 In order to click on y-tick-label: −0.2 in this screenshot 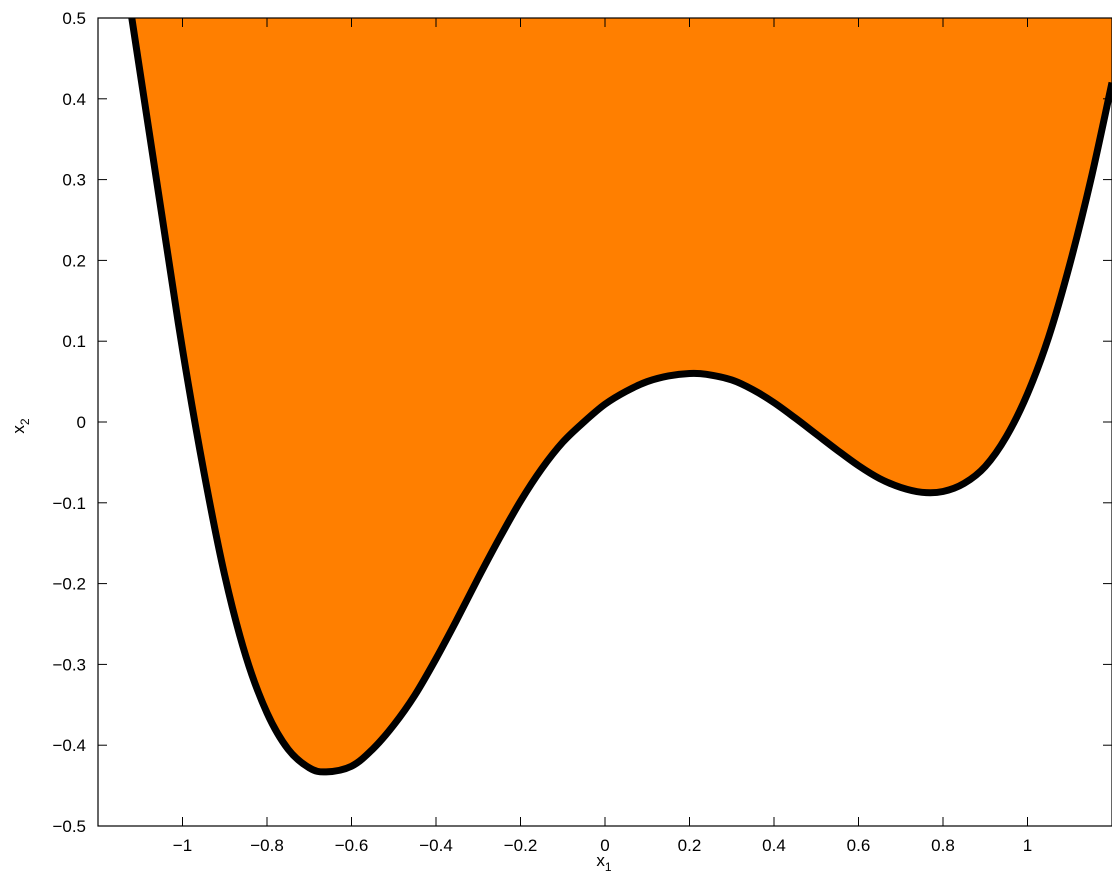, I will do `click(69, 584)`.